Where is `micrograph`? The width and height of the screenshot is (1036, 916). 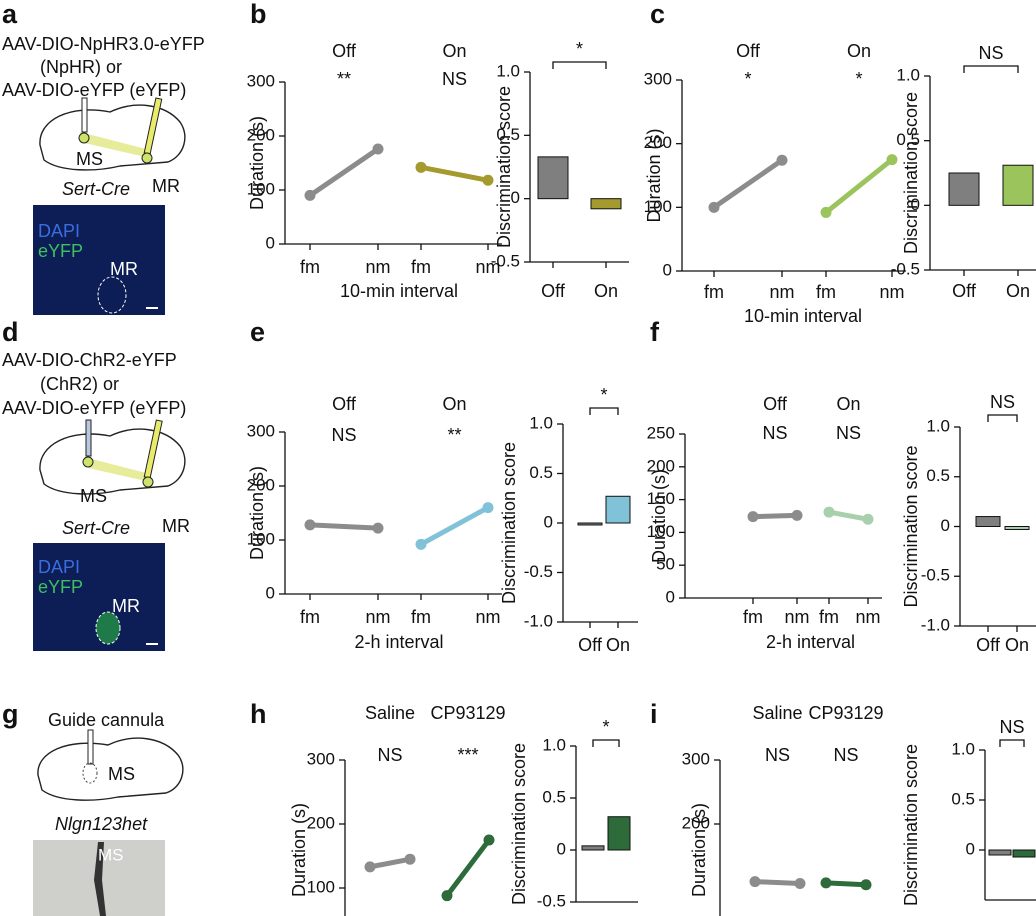
micrograph is located at coordinates (99, 260).